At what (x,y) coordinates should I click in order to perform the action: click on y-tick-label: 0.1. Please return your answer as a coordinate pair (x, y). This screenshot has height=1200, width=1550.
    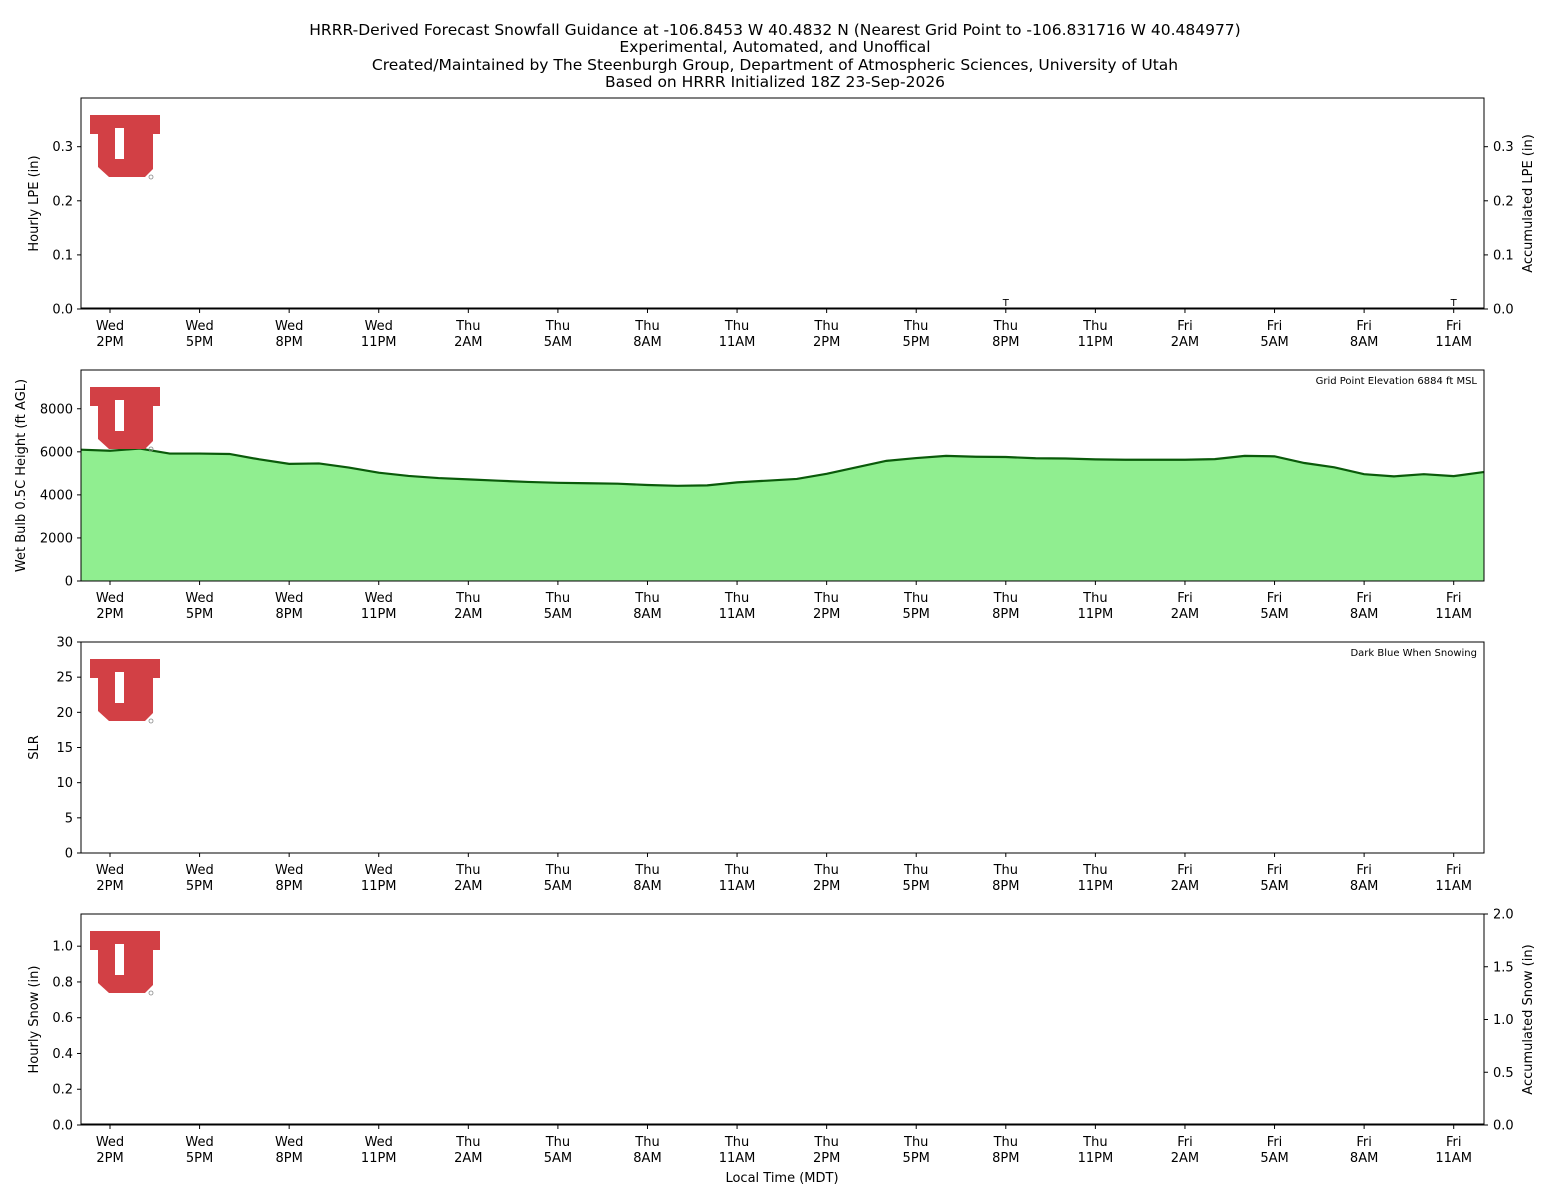
    Looking at the image, I should click on (62, 255).